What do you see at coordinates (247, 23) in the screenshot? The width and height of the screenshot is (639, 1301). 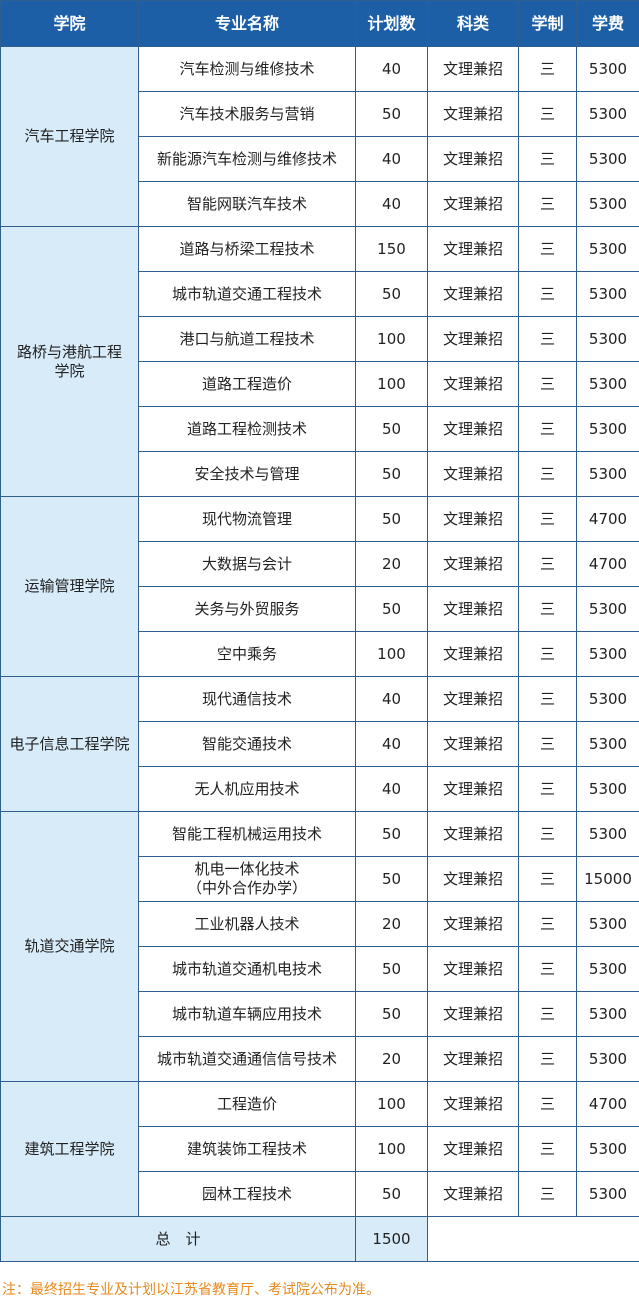 I see `header-cell: 专业名称` at bounding box center [247, 23].